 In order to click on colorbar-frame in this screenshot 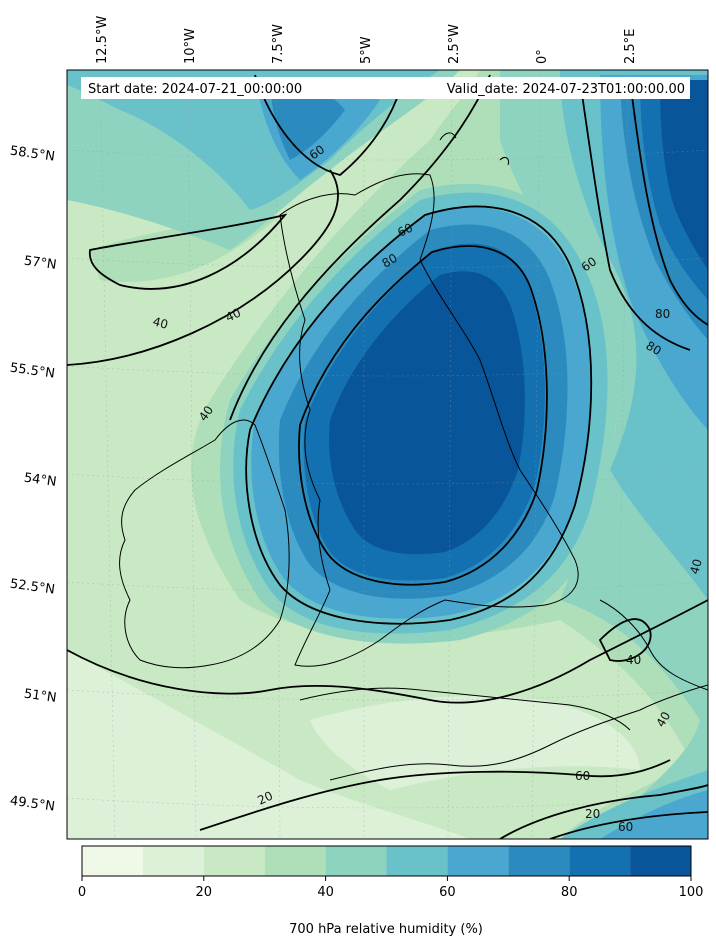, I will do `click(386, 861)`.